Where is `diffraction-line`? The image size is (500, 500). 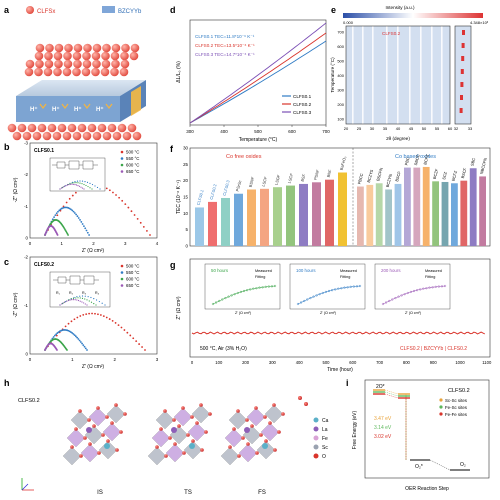
diffraction-line is located at coordinates (373, 75).